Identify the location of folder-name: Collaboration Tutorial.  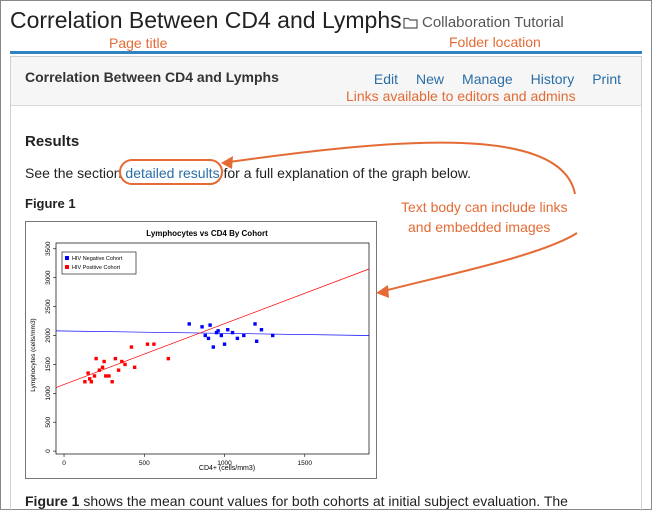
(493, 22).